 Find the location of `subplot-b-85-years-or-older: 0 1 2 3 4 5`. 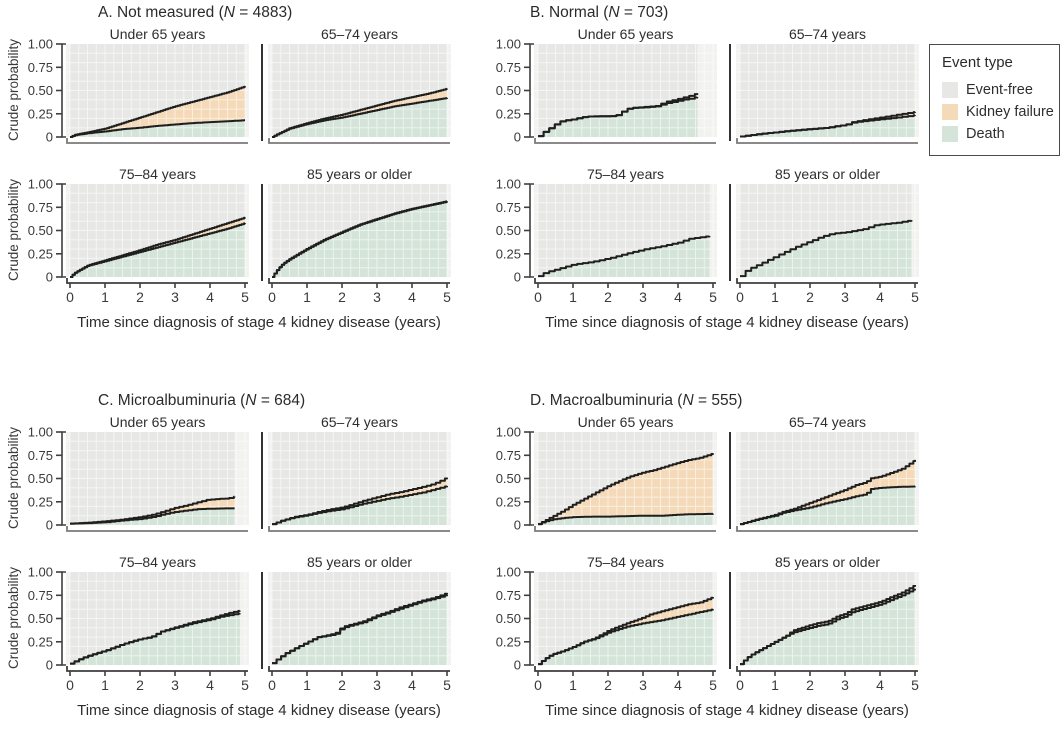

subplot-b-85-years-or-older: 0 1 2 3 4 5 is located at coordinates (824, 244).